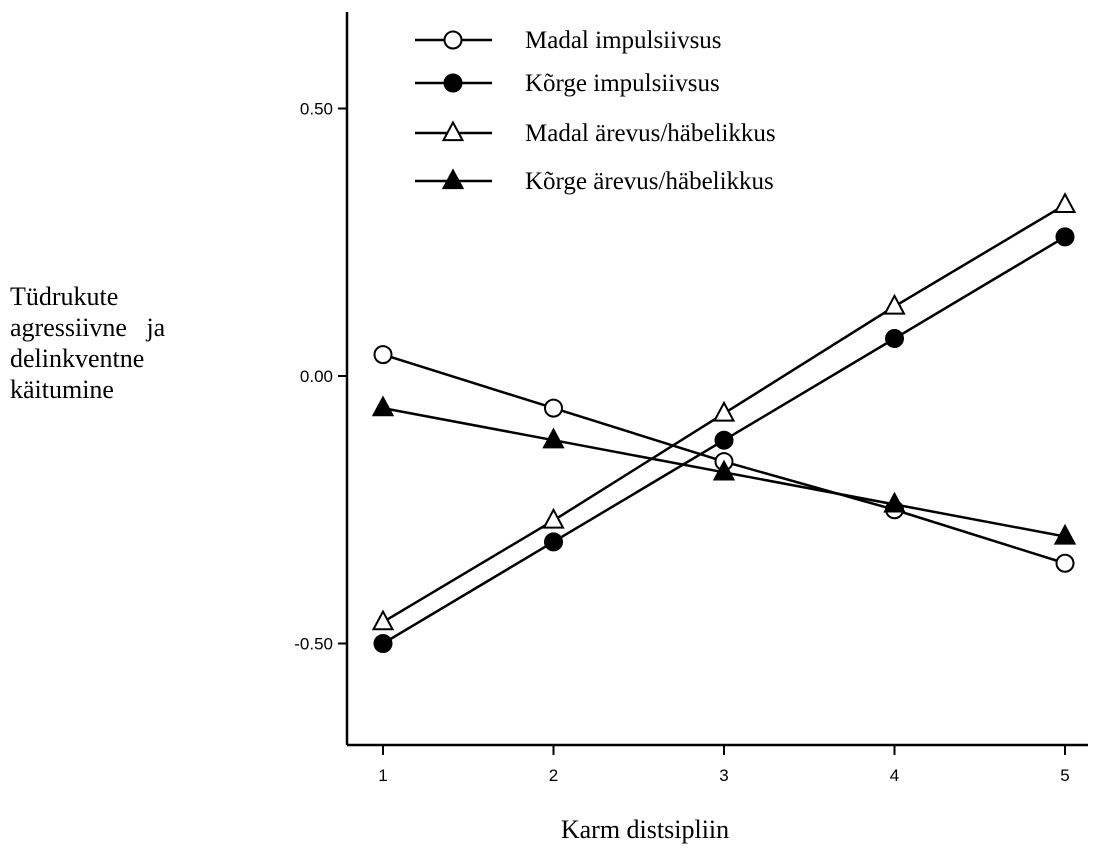 This screenshot has height=859, width=1096. I want to click on x-axis-title: Karm distsipliin, so click(645, 829).